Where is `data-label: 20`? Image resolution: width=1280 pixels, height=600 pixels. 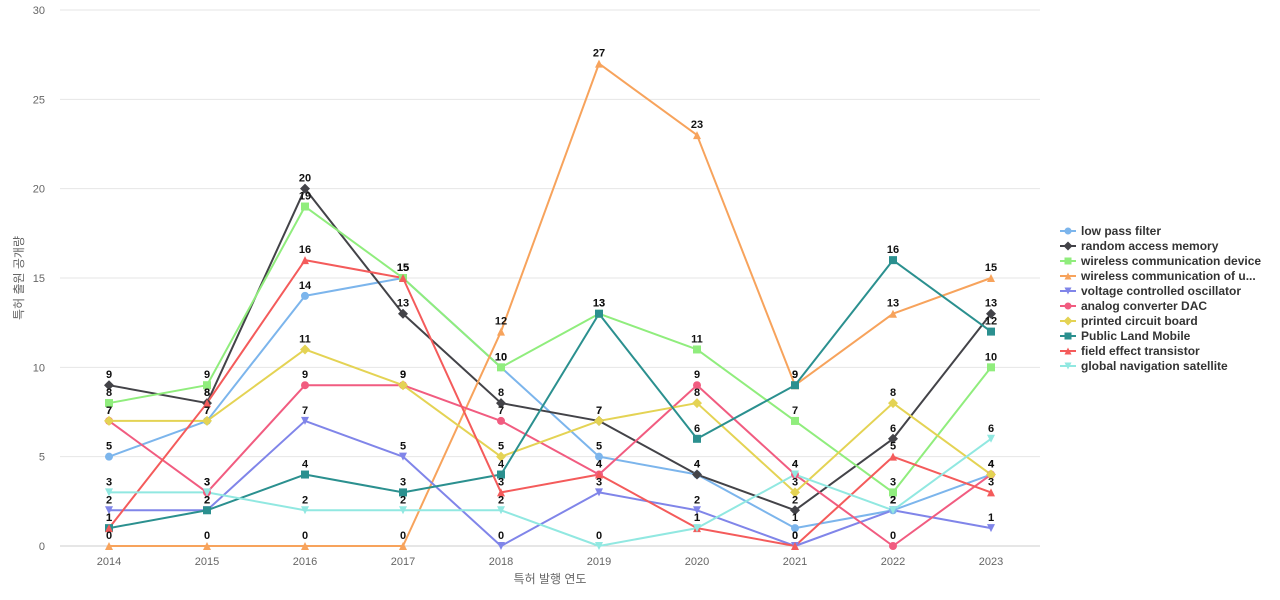 data-label: 20 is located at coordinates (305, 179).